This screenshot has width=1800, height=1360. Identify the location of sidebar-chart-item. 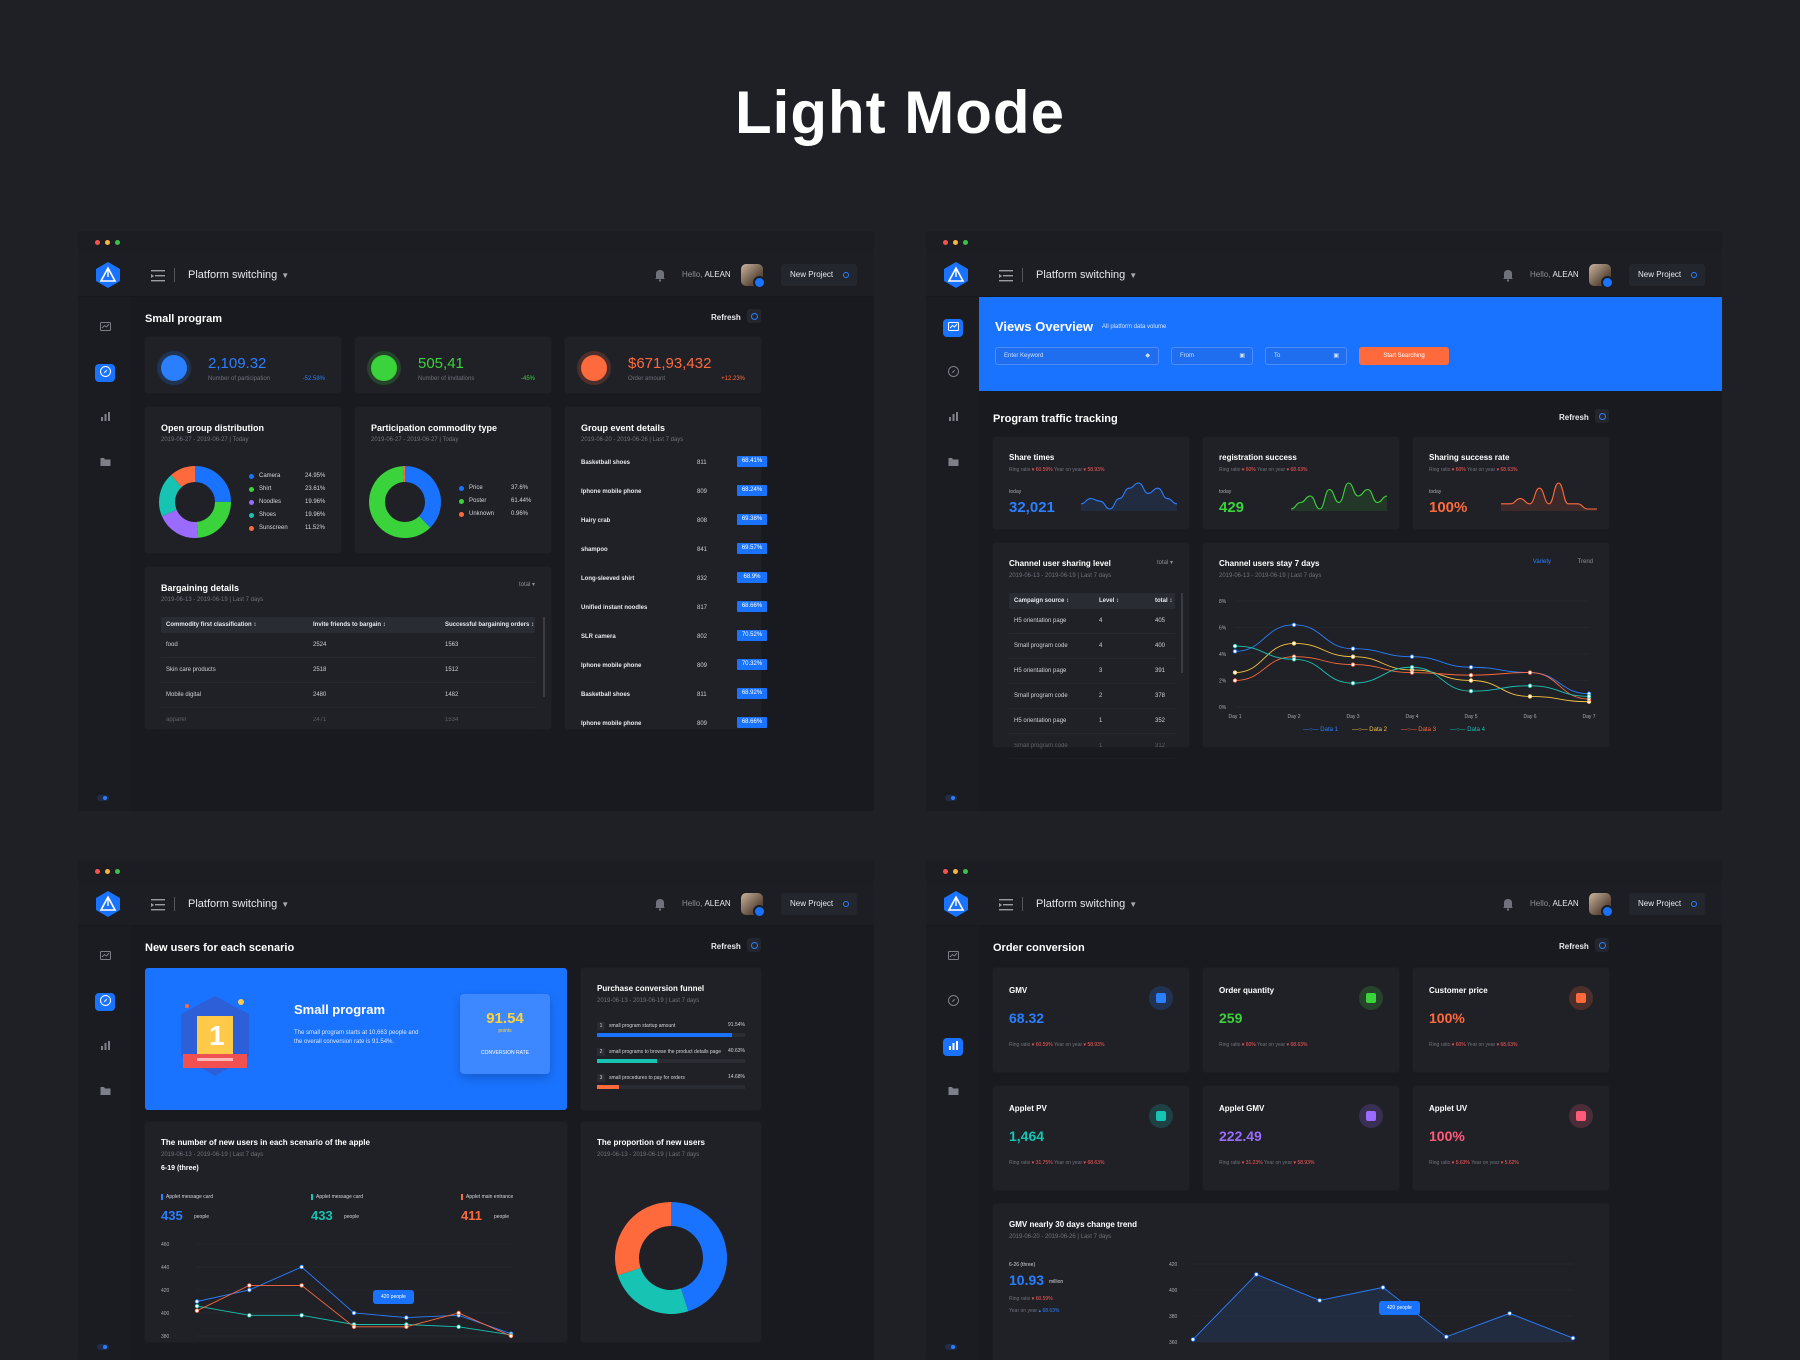
(105, 957).